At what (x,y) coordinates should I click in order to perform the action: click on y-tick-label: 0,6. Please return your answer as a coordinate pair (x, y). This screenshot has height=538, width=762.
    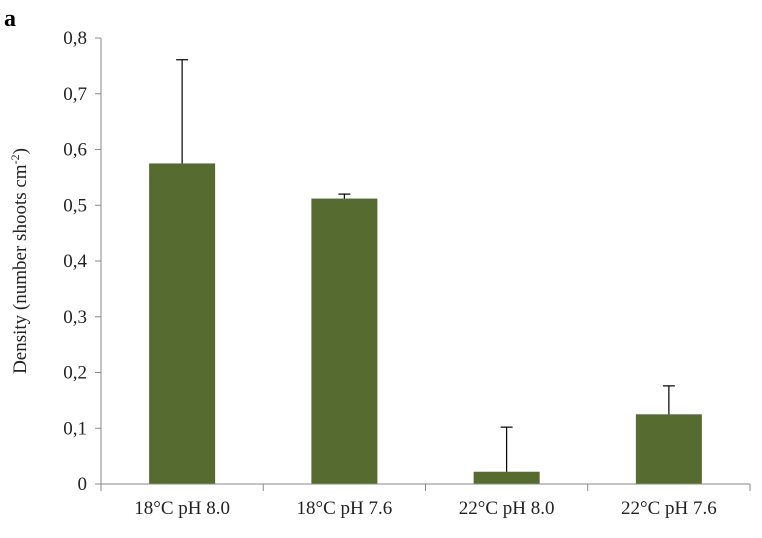
    Looking at the image, I should click on (75, 150).